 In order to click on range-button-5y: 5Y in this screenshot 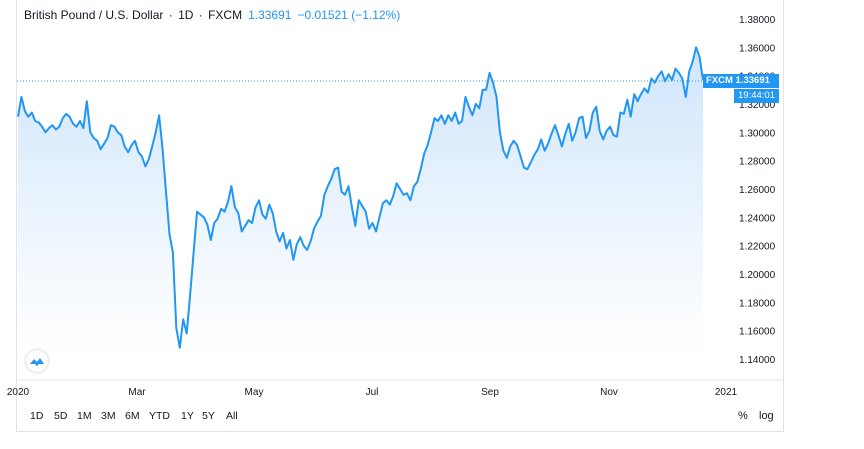, I will do `click(208, 416)`.